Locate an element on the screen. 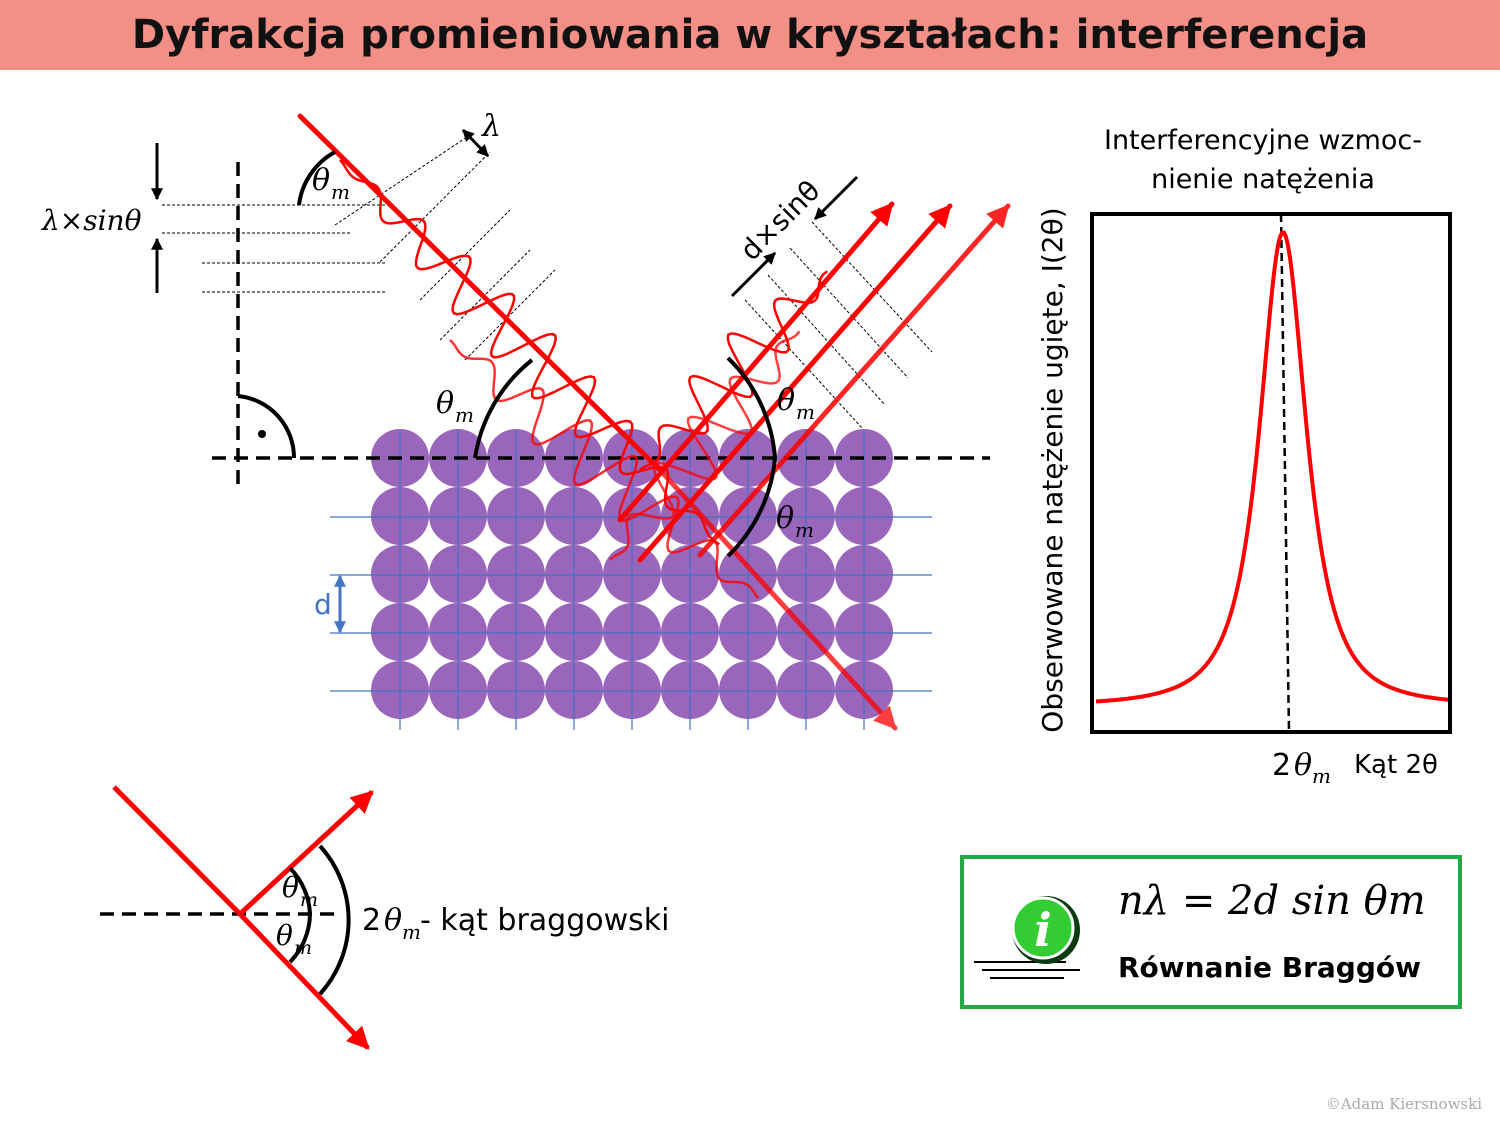 Image resolution: width=1500 pixels, height=1125 pixels. lattice-grid is located at coordinates (631, 580).